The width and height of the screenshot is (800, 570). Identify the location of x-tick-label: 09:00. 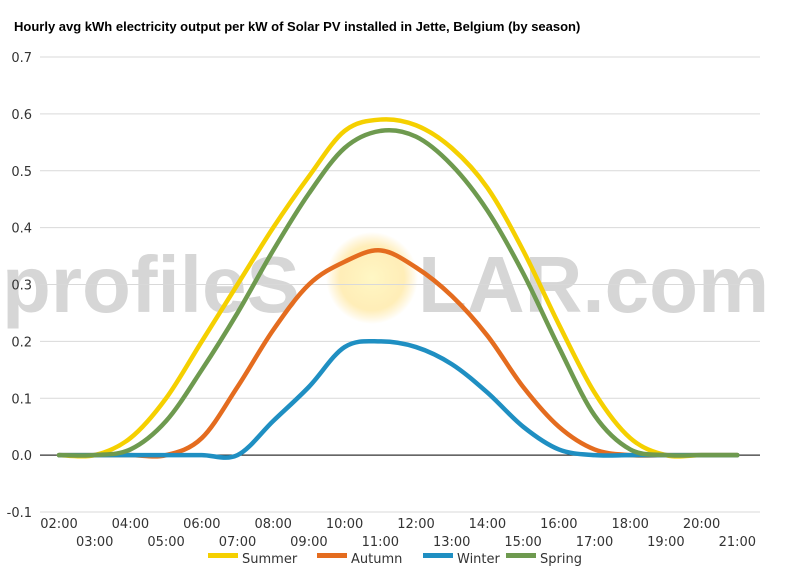
(308, 542).